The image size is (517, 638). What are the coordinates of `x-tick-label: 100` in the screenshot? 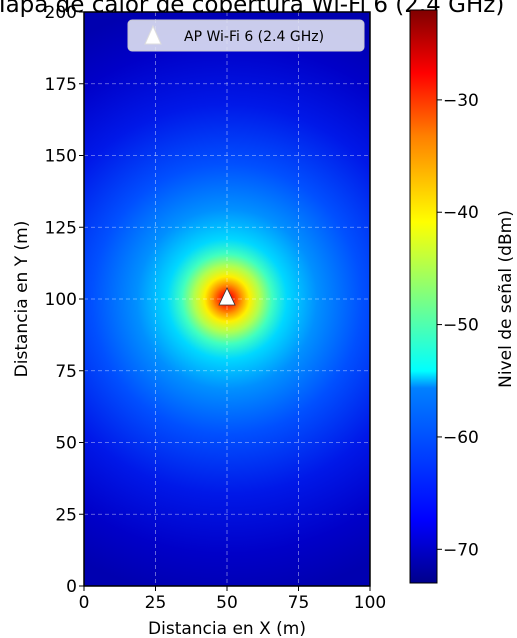 It's located at (370, 603).